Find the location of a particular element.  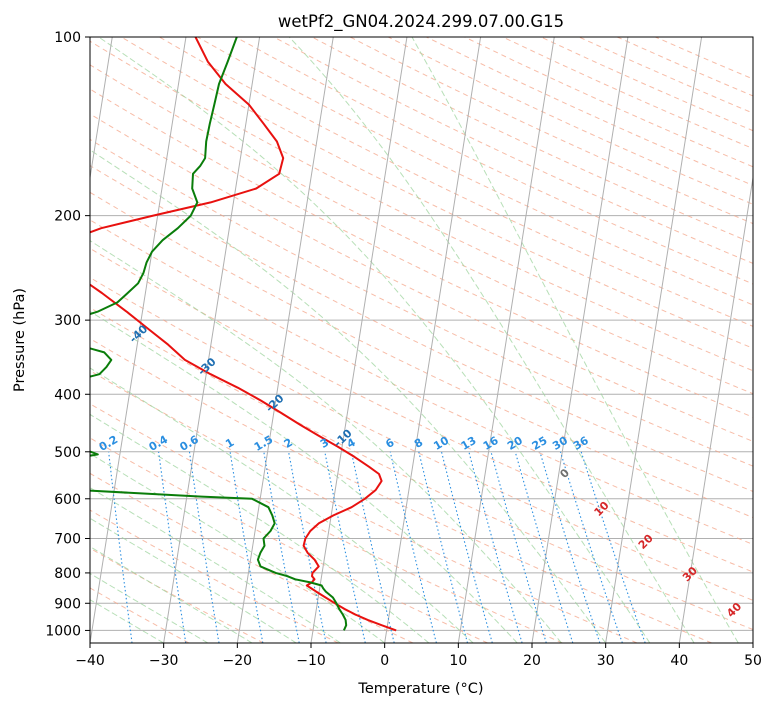

x-tick-label: 30 is located at coordinates (606, 661).